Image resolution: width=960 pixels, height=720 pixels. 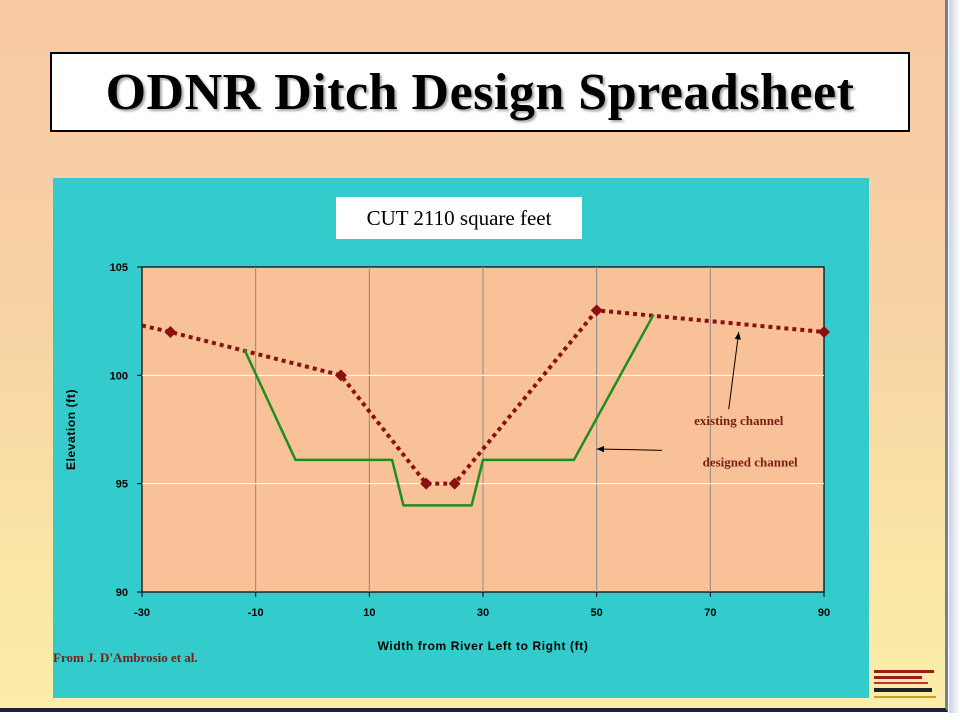 I want to click on chart-title: CUT 2110 square feet, so click(x=459, y=217).